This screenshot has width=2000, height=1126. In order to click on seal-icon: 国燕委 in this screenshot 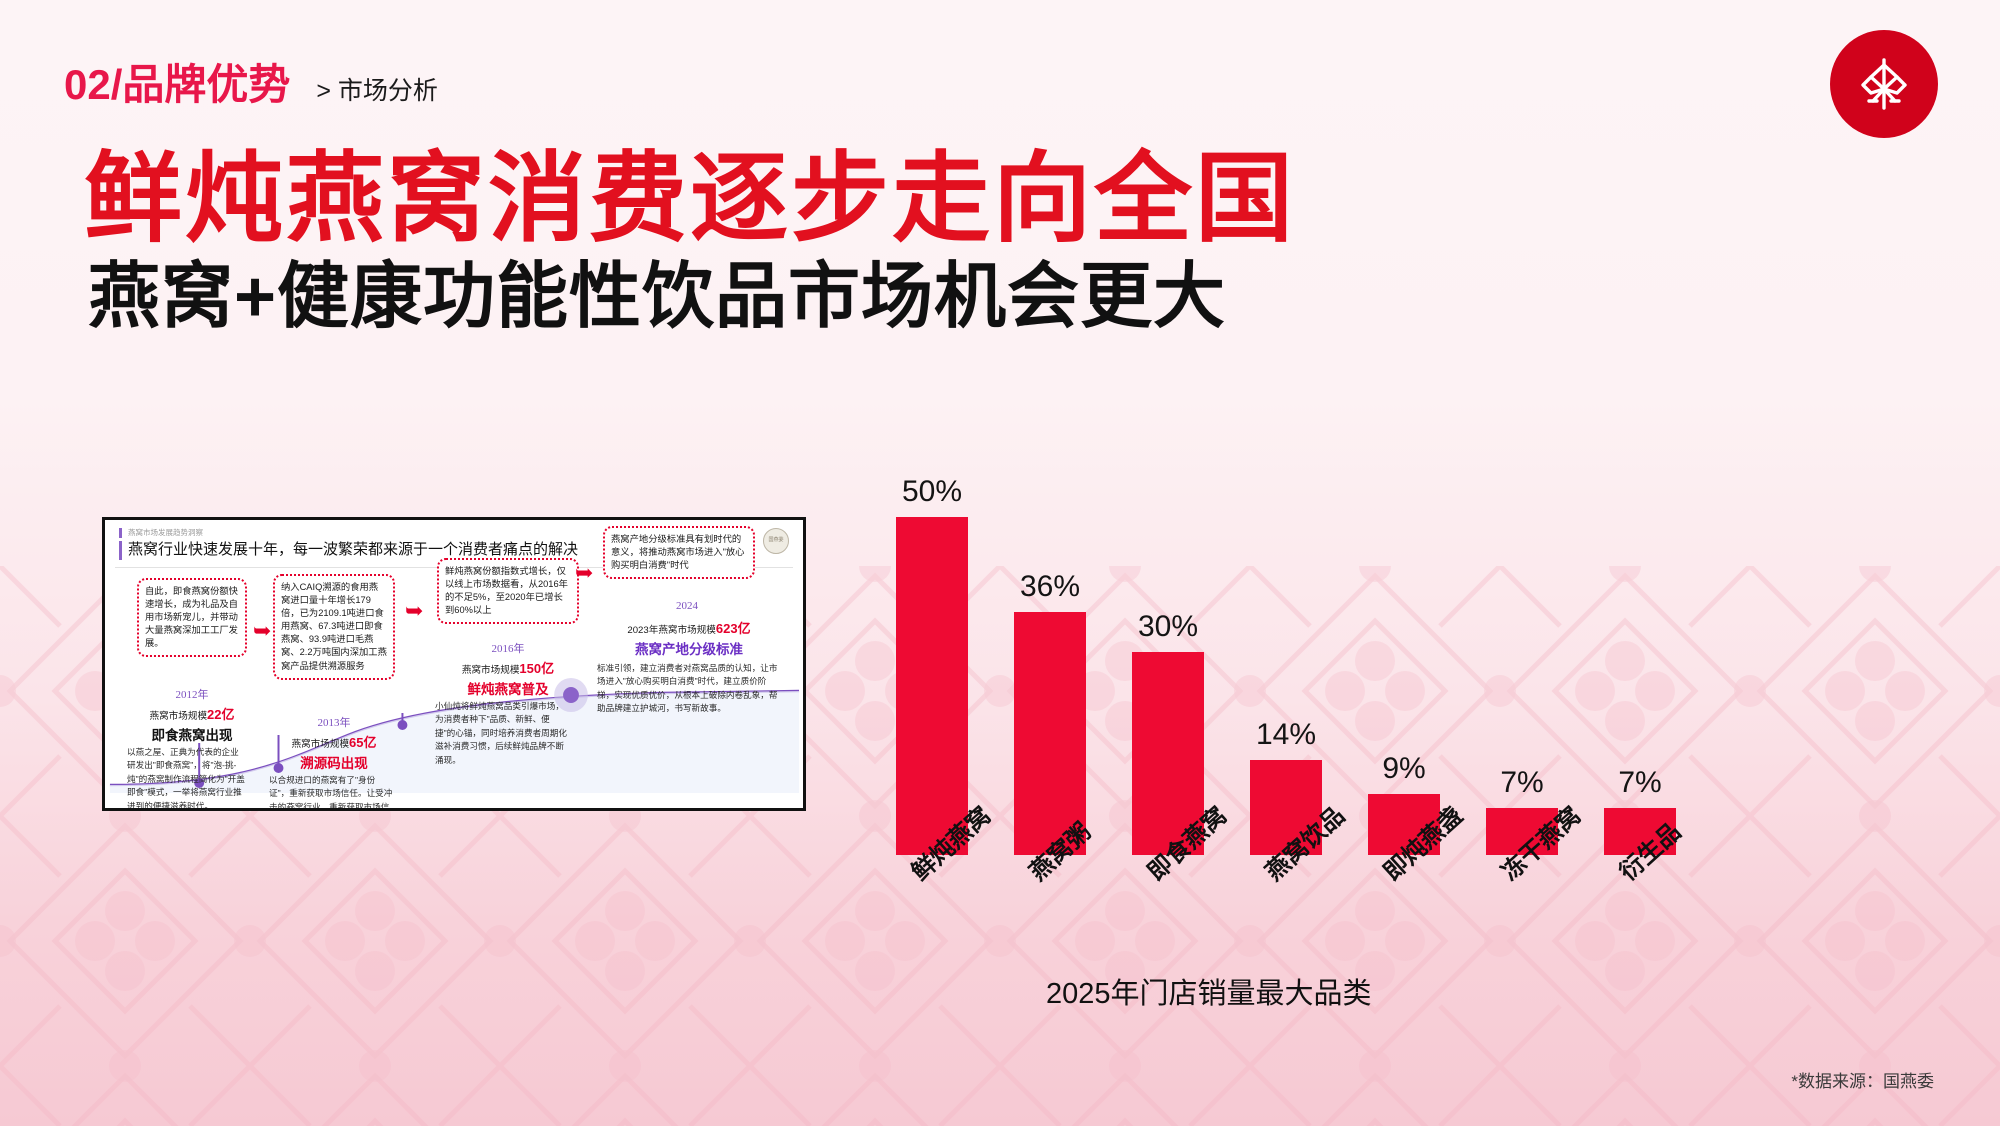, I will do `click(776, 541)`.